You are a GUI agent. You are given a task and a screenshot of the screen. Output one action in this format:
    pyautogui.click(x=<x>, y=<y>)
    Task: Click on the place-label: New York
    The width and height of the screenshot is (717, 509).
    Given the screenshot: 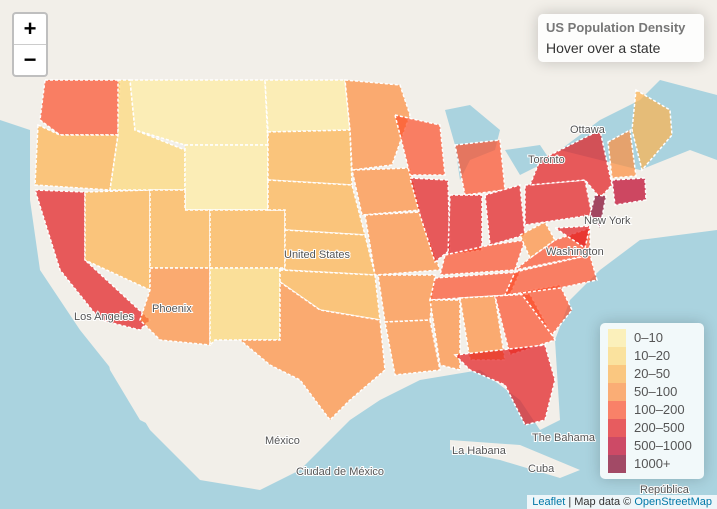 What is the action you would take?
    pyautogui.click(x=607, y=221)
    